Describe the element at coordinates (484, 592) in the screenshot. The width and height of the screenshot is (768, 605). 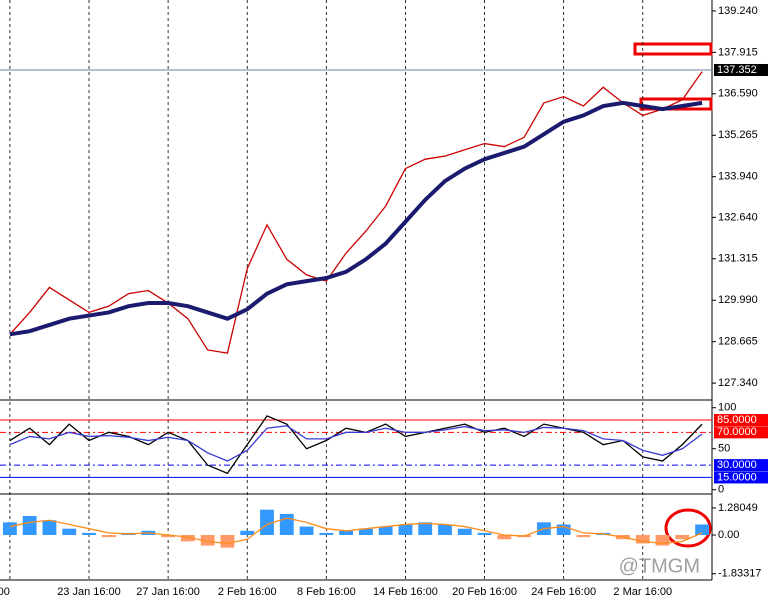
I see `x-tick-label: 20 Feb 16:00` at that location.